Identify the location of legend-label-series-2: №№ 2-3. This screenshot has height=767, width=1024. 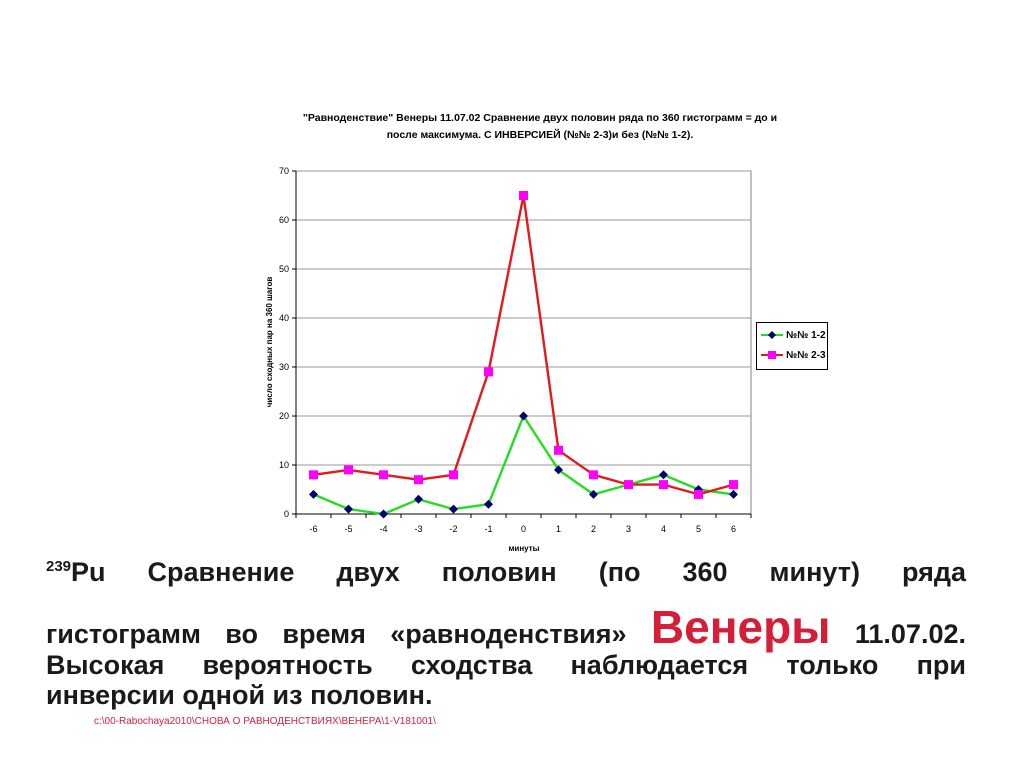
(806, 355).